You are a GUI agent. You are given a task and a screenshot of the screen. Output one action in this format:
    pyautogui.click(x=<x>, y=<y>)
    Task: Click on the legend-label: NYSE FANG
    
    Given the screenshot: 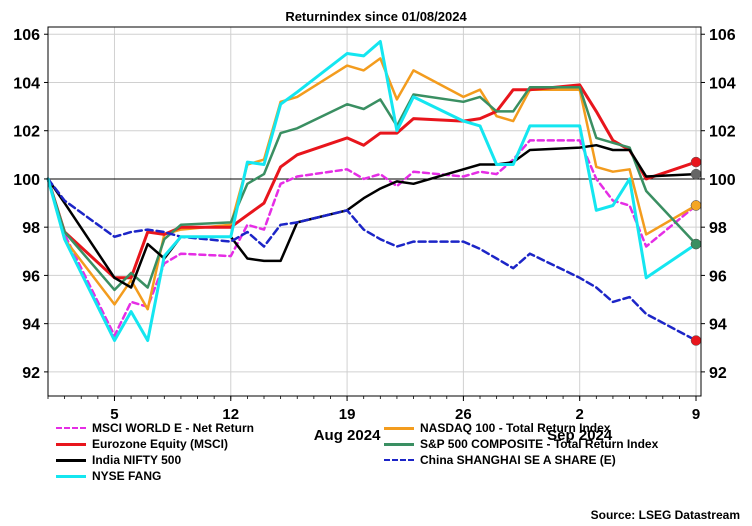 What is the action you would take?
    pyautogui.click(x=127, y=476)
    